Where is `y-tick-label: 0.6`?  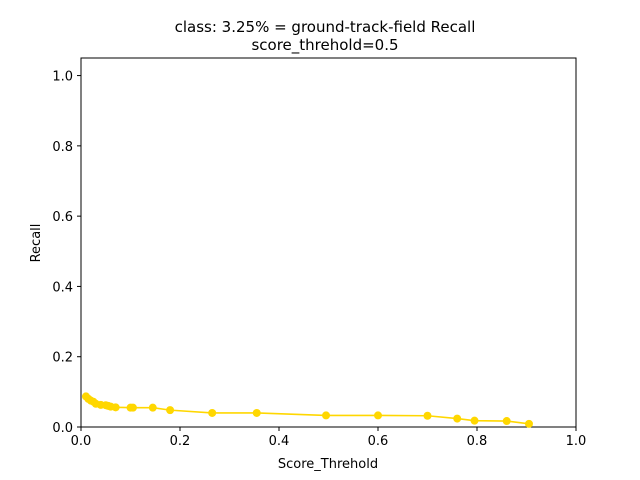
y-tick-label: 0.6 is located at coordinates (62, 217).